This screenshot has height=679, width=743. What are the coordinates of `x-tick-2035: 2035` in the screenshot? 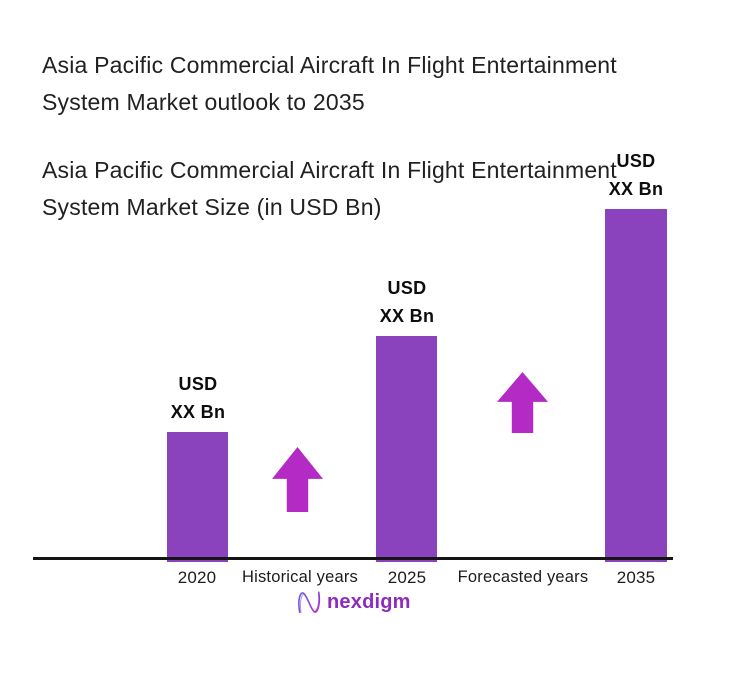 It's located at (636, 577).